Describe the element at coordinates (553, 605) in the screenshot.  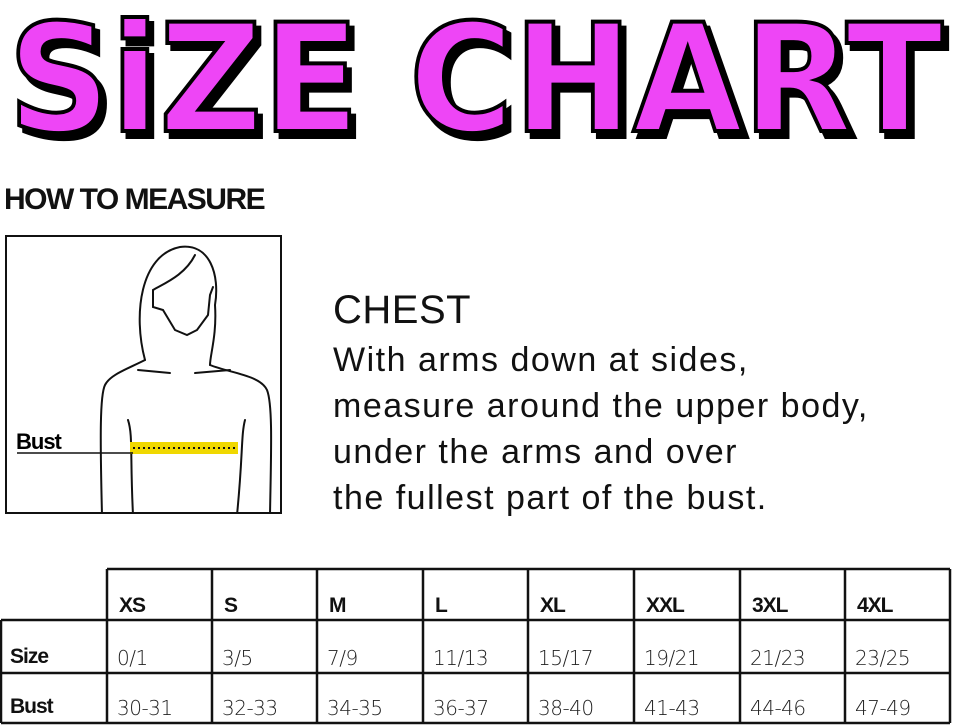
I see `column-header: XL` at that location.